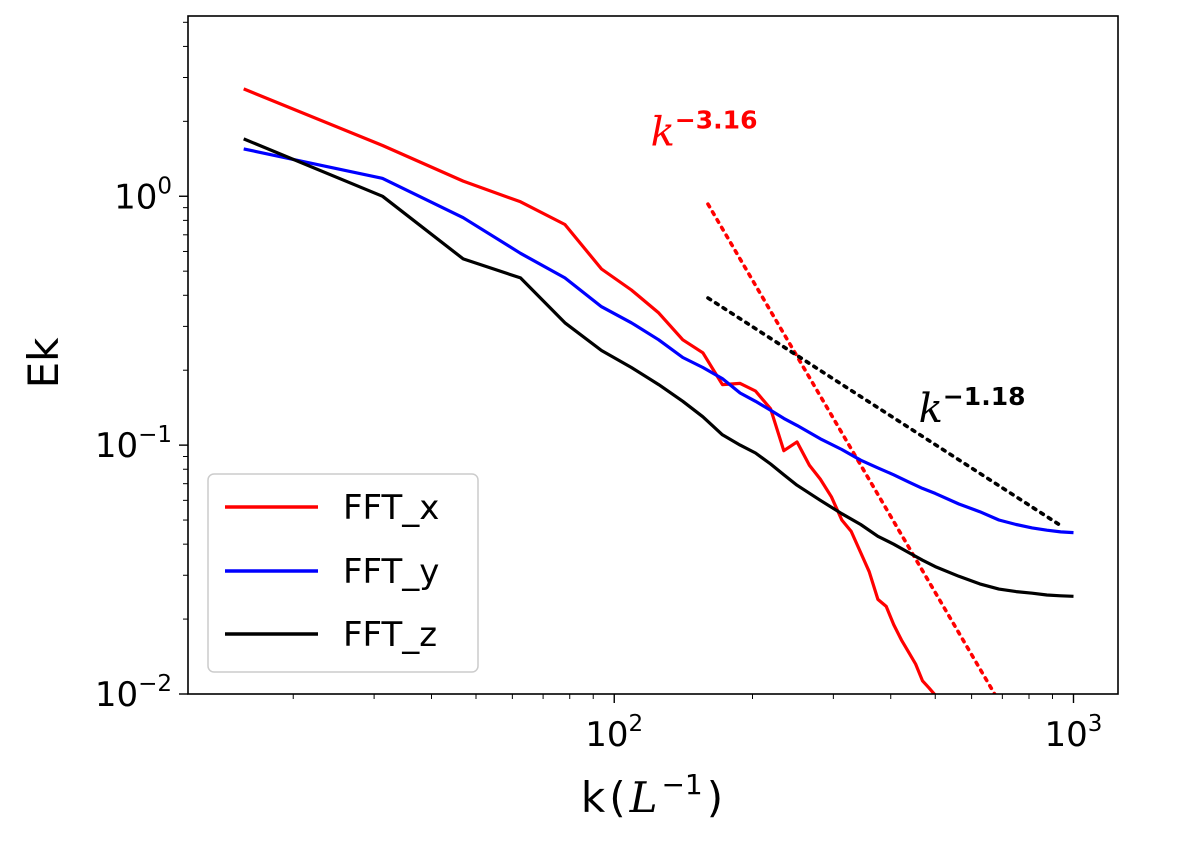 The width and height of the screenshot is (1185, 841). I want to click on y-tick-label: 10⁰, so click(143, 195).